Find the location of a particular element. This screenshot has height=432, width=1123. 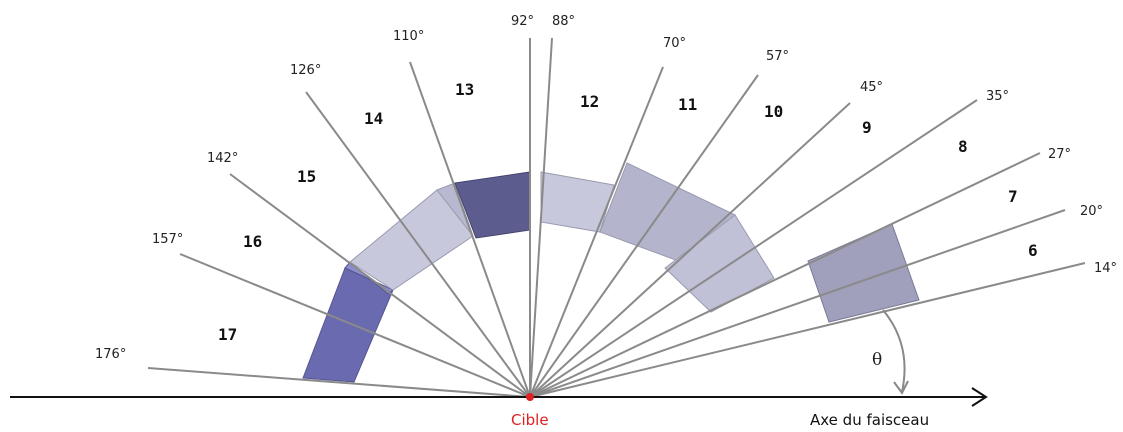

theta-arc is located at coordinates (894, 351).